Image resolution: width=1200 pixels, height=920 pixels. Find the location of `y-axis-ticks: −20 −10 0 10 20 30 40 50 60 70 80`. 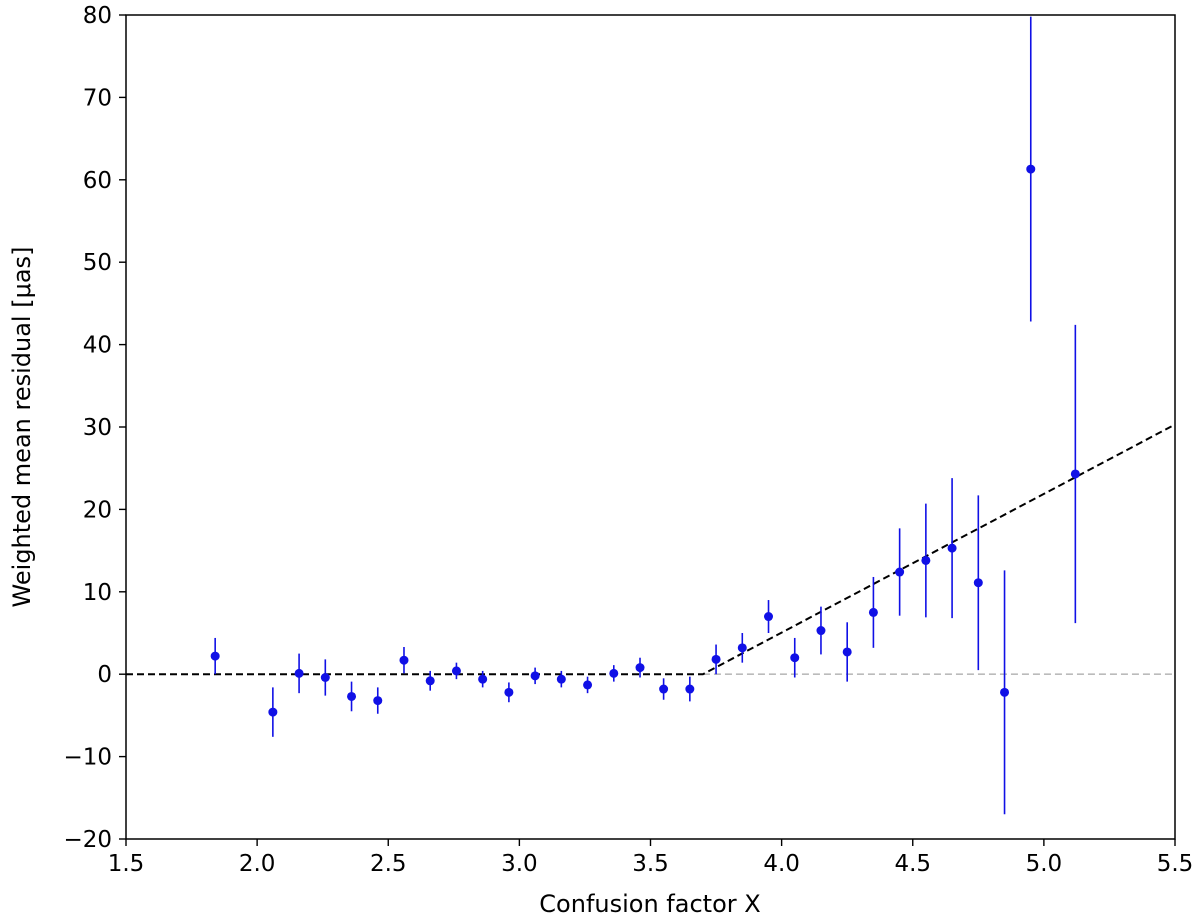

y-axis-ticks: −20 −10 0 10 20 30 40 50 60 70 80 is located at coordinates (94, 428).